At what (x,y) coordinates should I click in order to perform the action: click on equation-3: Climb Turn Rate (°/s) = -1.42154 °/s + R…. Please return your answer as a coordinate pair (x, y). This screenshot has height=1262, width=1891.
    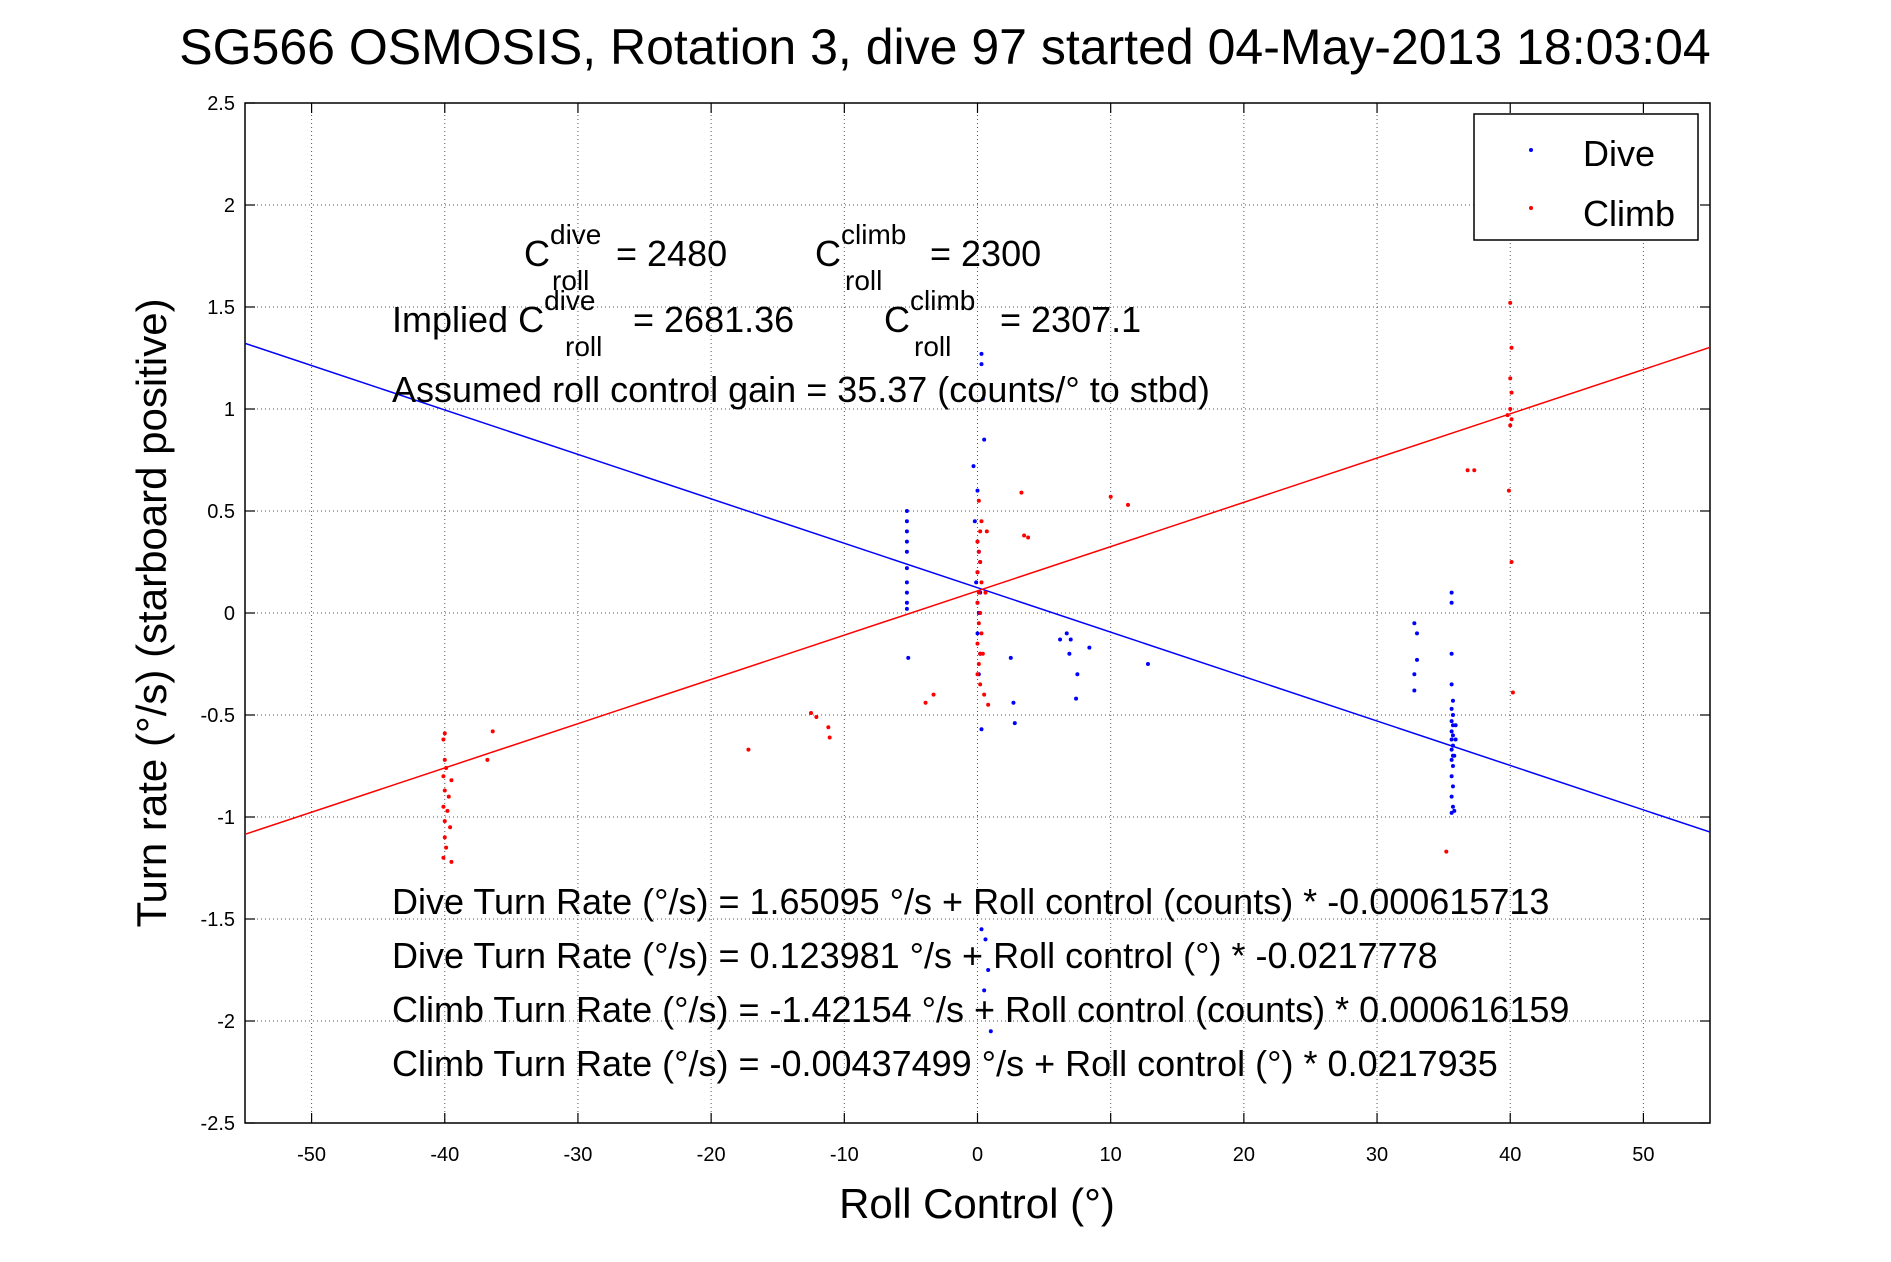
    Looking at the image, I should click on (980, 1009).